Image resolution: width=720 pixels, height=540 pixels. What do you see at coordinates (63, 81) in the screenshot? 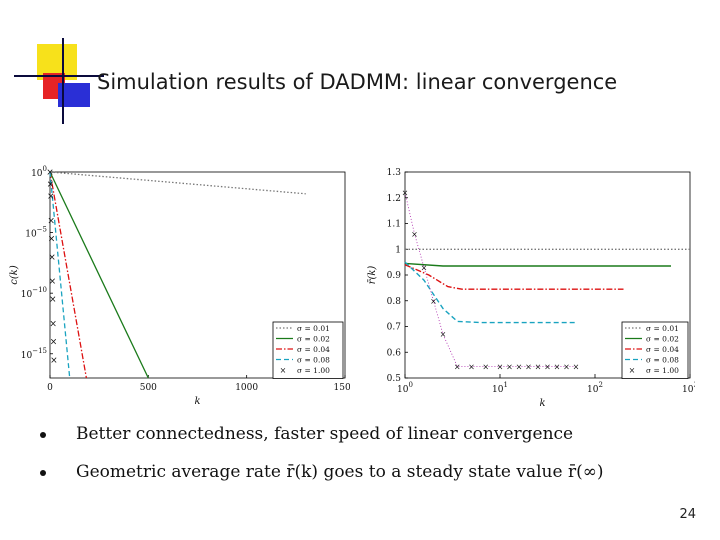
I see `corner-vertical-line` at bounding box center [63, 81].